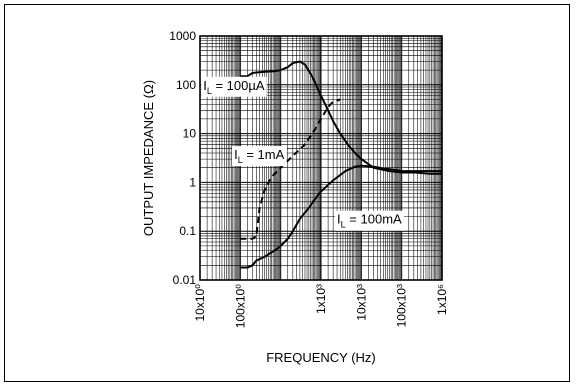  What do you see at coordinates (182, 36) in the screenshot?
I see `y-tick-label: 1000` at bounding box center [182, 36].